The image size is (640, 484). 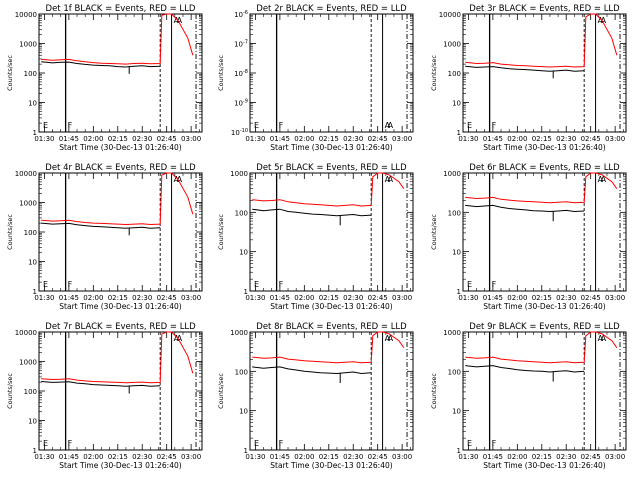 I want to click on panel-det-4r-flag-label-1: E, so click(x=45, y=284).